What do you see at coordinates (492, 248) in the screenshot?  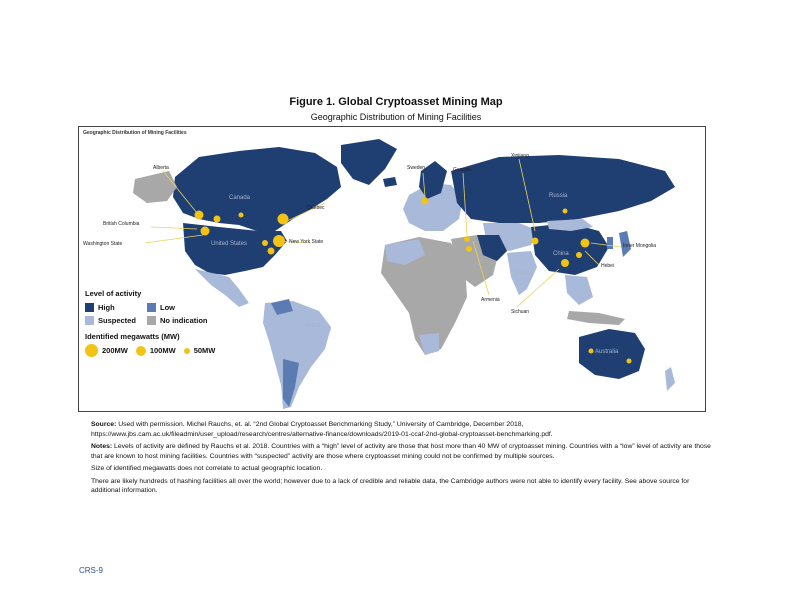 I see `iran-shape` at bounding box center [492, 248].